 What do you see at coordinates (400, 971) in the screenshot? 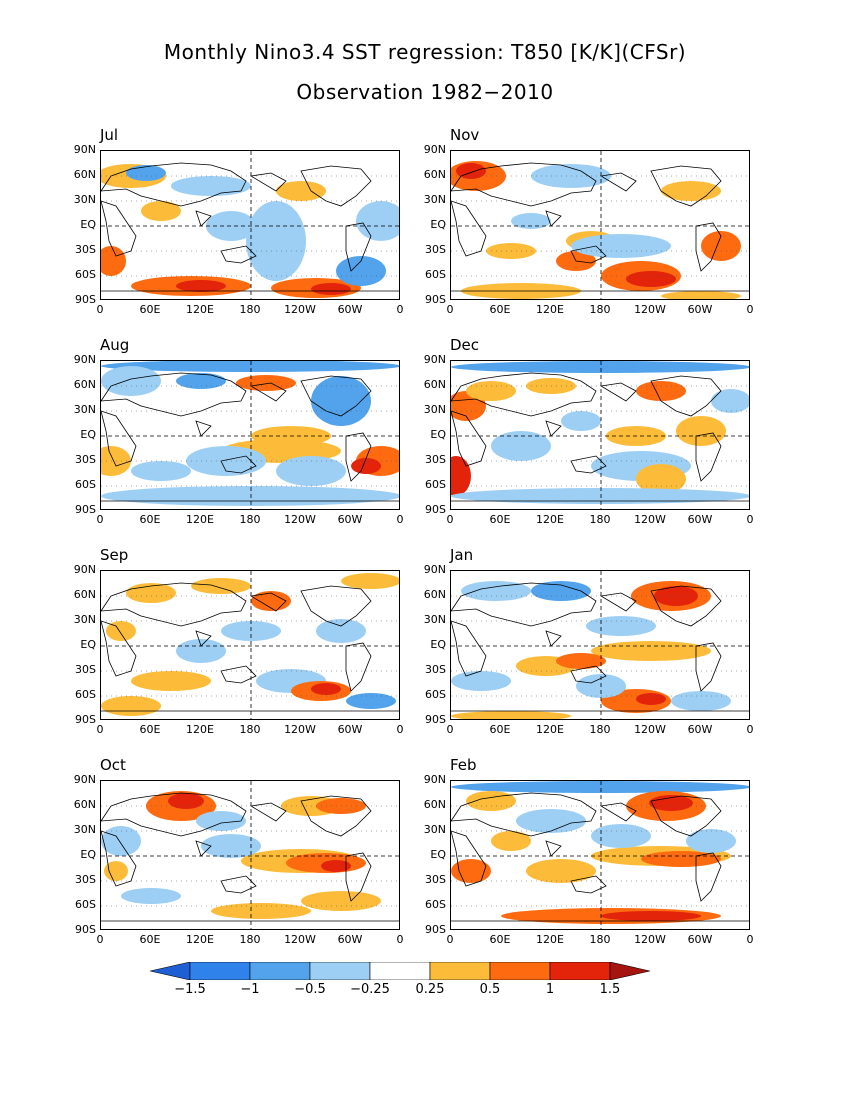
I see `colorbar` at bounding box center [400, 971].